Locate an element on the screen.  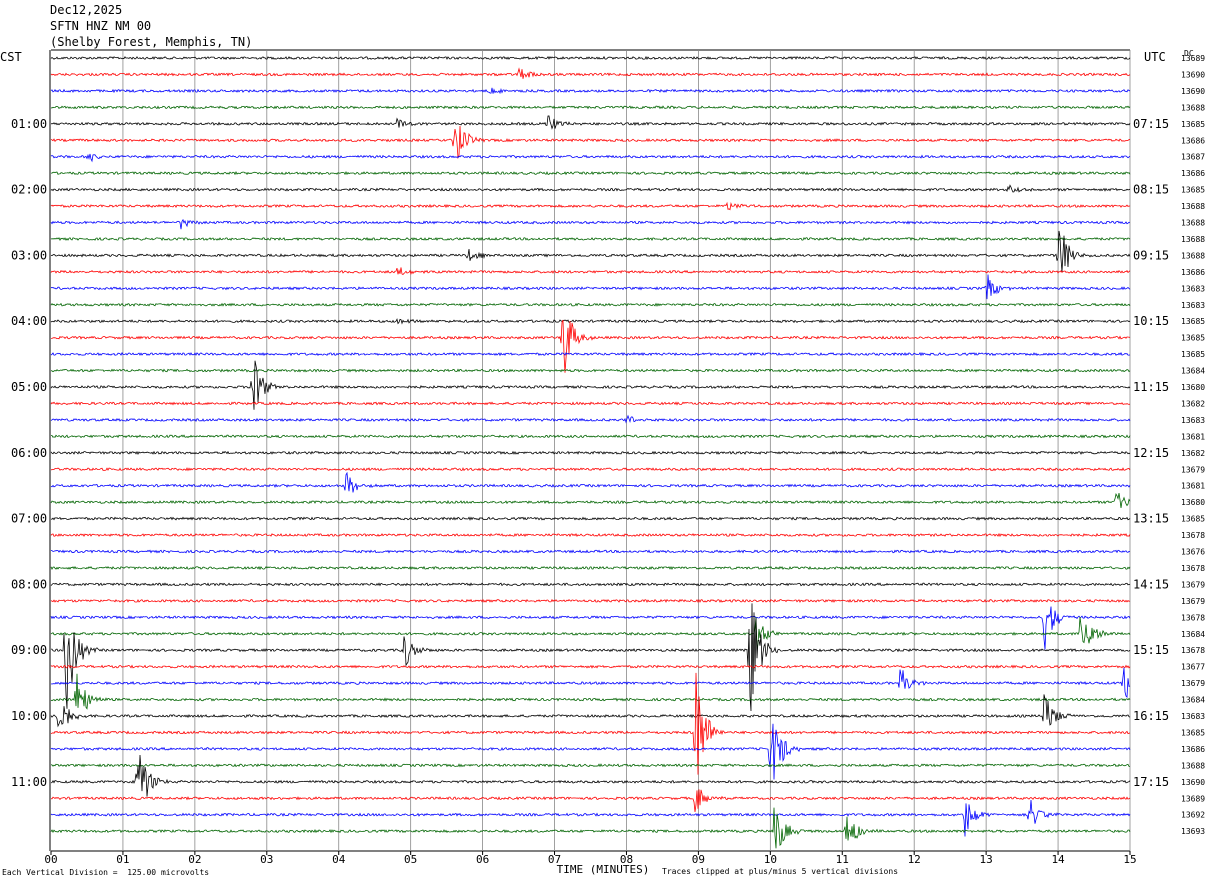
dc-label: DC is located at coordinates (1189, 53).